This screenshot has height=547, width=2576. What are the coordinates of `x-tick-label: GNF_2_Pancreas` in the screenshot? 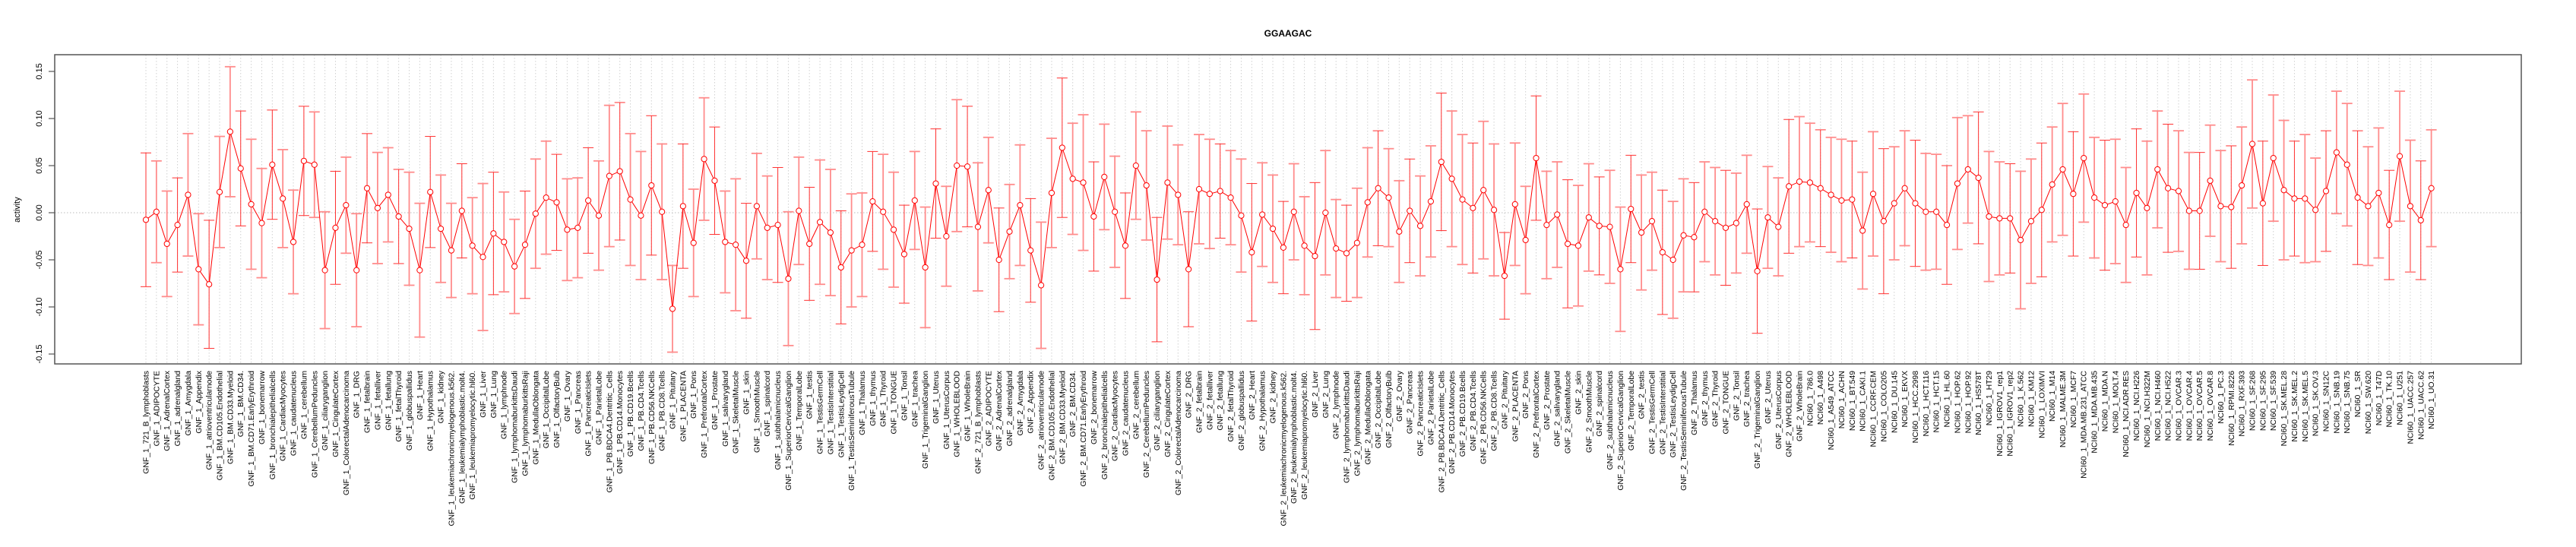 It's located at (1411, 402).